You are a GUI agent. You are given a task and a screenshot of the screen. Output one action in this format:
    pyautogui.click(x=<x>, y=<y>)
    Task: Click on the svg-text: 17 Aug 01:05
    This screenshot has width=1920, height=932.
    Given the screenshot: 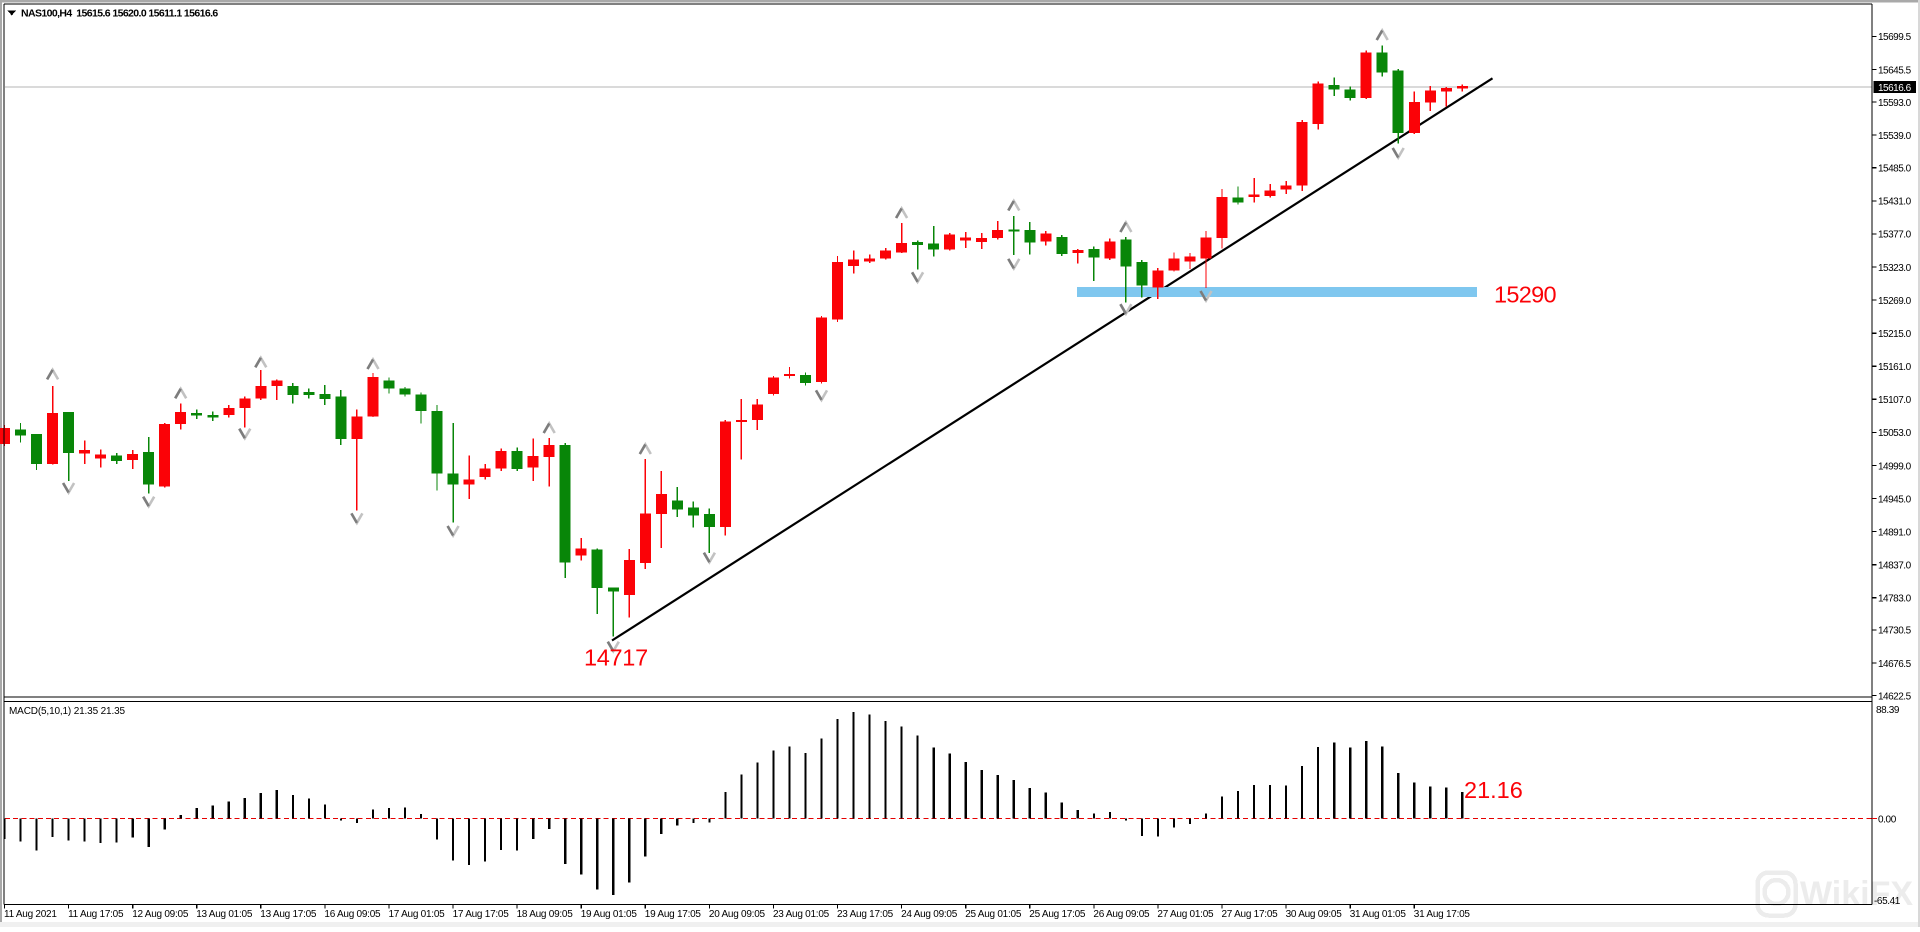 What is the action you would take?
    pyautogui.click(x=417, y=914)
    